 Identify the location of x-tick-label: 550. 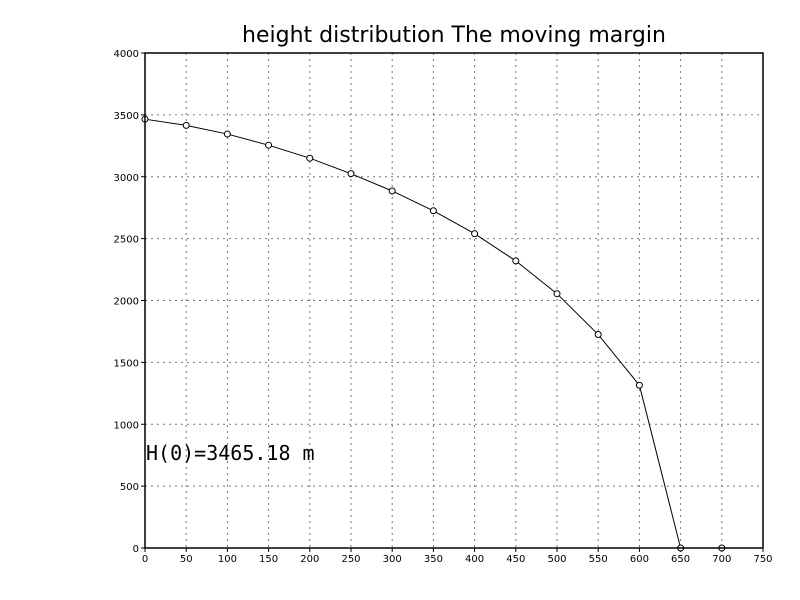
(598, 559).